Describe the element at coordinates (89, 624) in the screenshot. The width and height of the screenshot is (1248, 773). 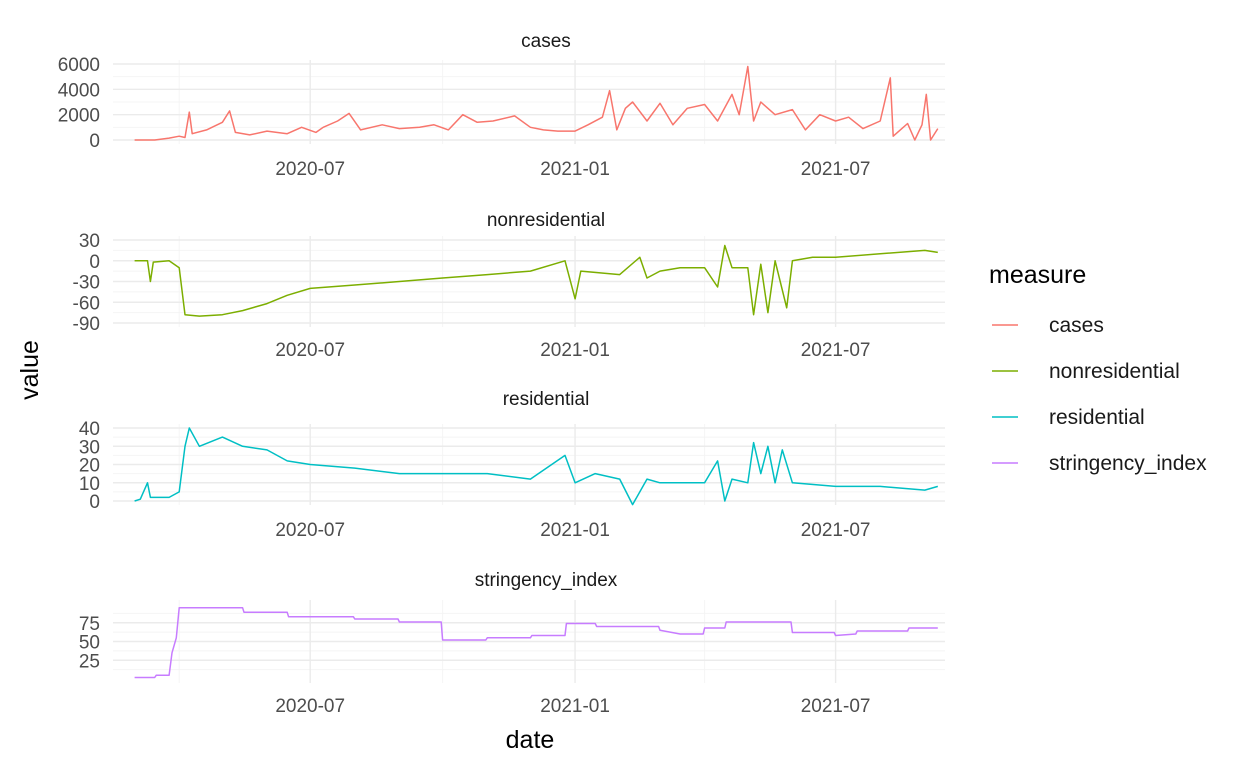
I see `y-tick-label: 75` at that location.